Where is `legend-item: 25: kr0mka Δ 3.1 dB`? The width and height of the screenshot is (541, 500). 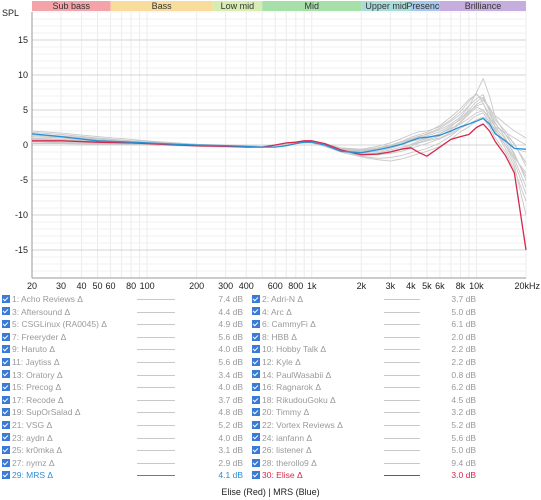 legend-item: 25: kr0mka Δ 3.1 dB is located at coordinates (270, 450).